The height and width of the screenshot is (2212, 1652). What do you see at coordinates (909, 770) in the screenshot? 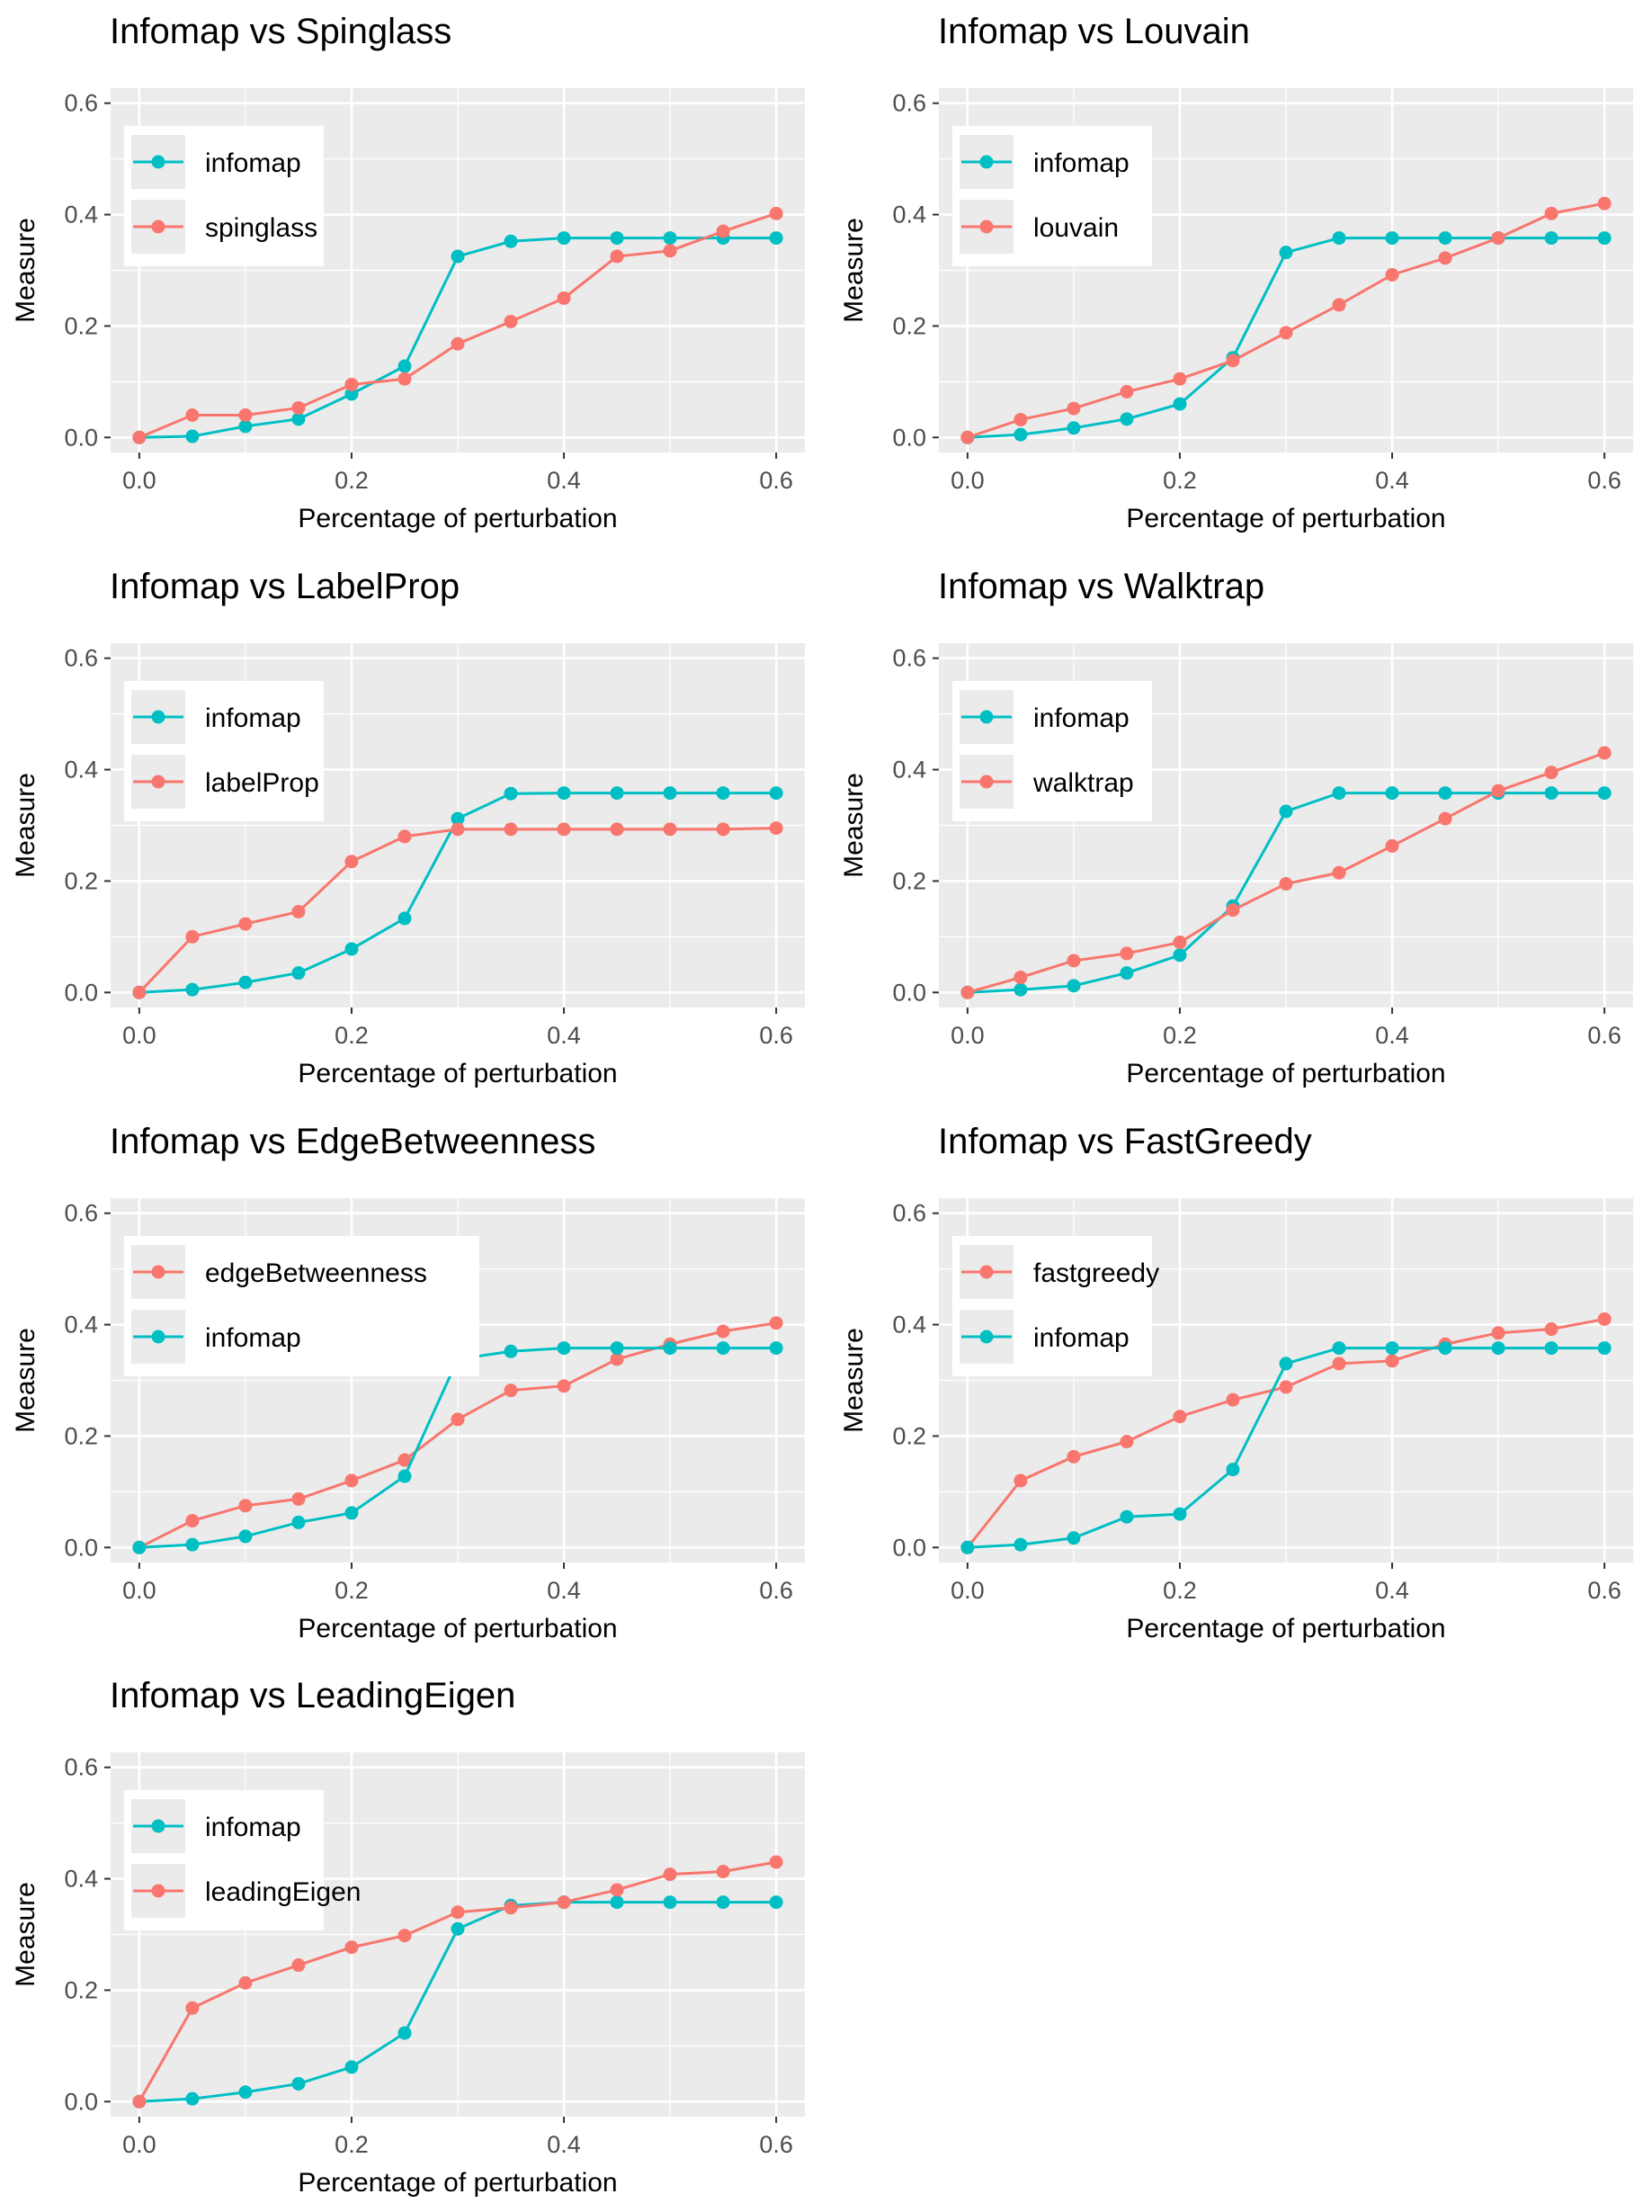
I see `y-tick-label: 0.4` at bounding box center [909, 770].